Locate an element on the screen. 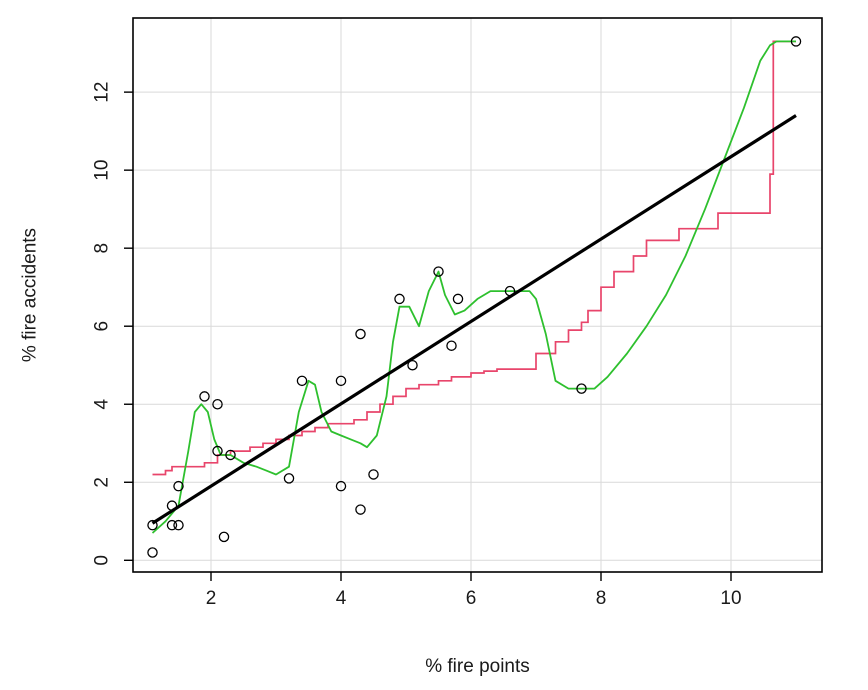 The image size is (868, 690). y-tick-label: 12 is located at coordinates (102, 92).